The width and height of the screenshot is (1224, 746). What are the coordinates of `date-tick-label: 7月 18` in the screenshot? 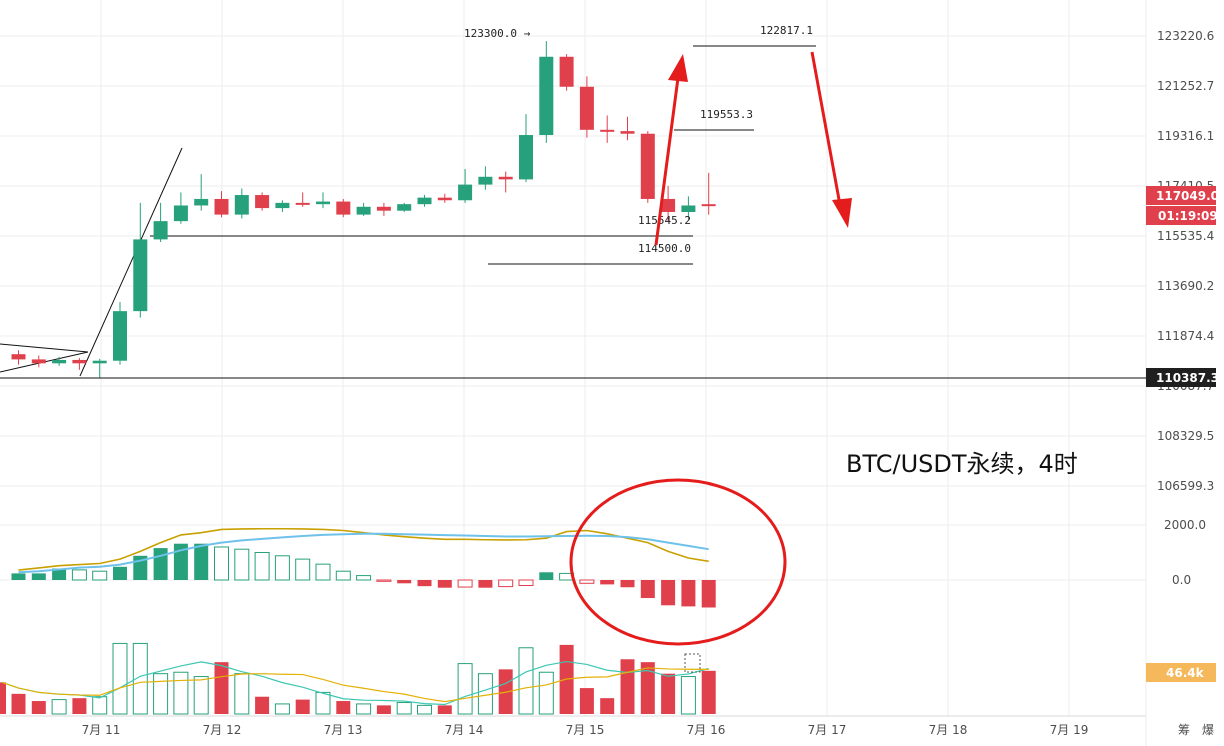 It's located at (948, 730).